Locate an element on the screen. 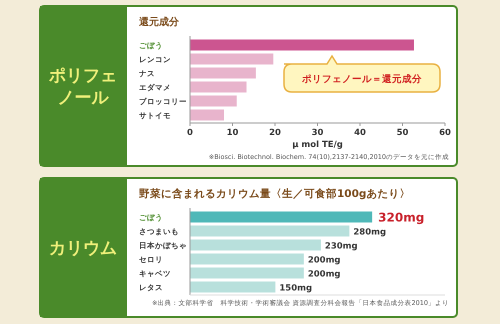 This screenshot has height=324, width=500. x-tick-label: 0 is located at coordinates (190, 133).